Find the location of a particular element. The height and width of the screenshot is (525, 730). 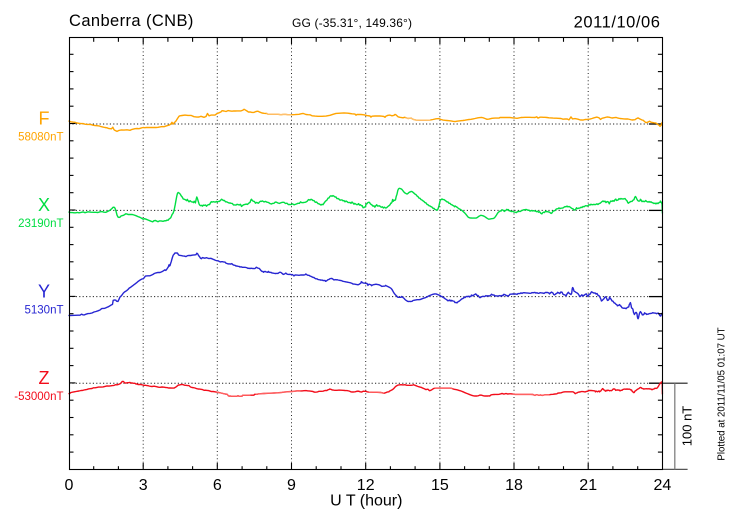

svg-text: F is located at coordinates (44, 119).